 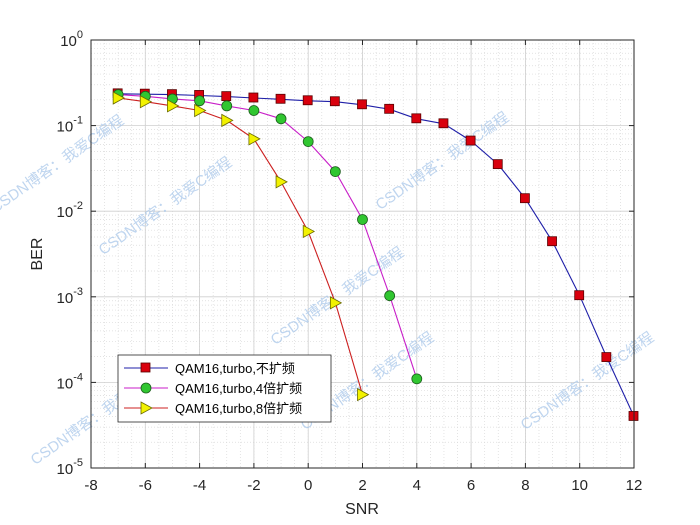 I want to click on x-tick-label: 4, so click(x=417, y=485).